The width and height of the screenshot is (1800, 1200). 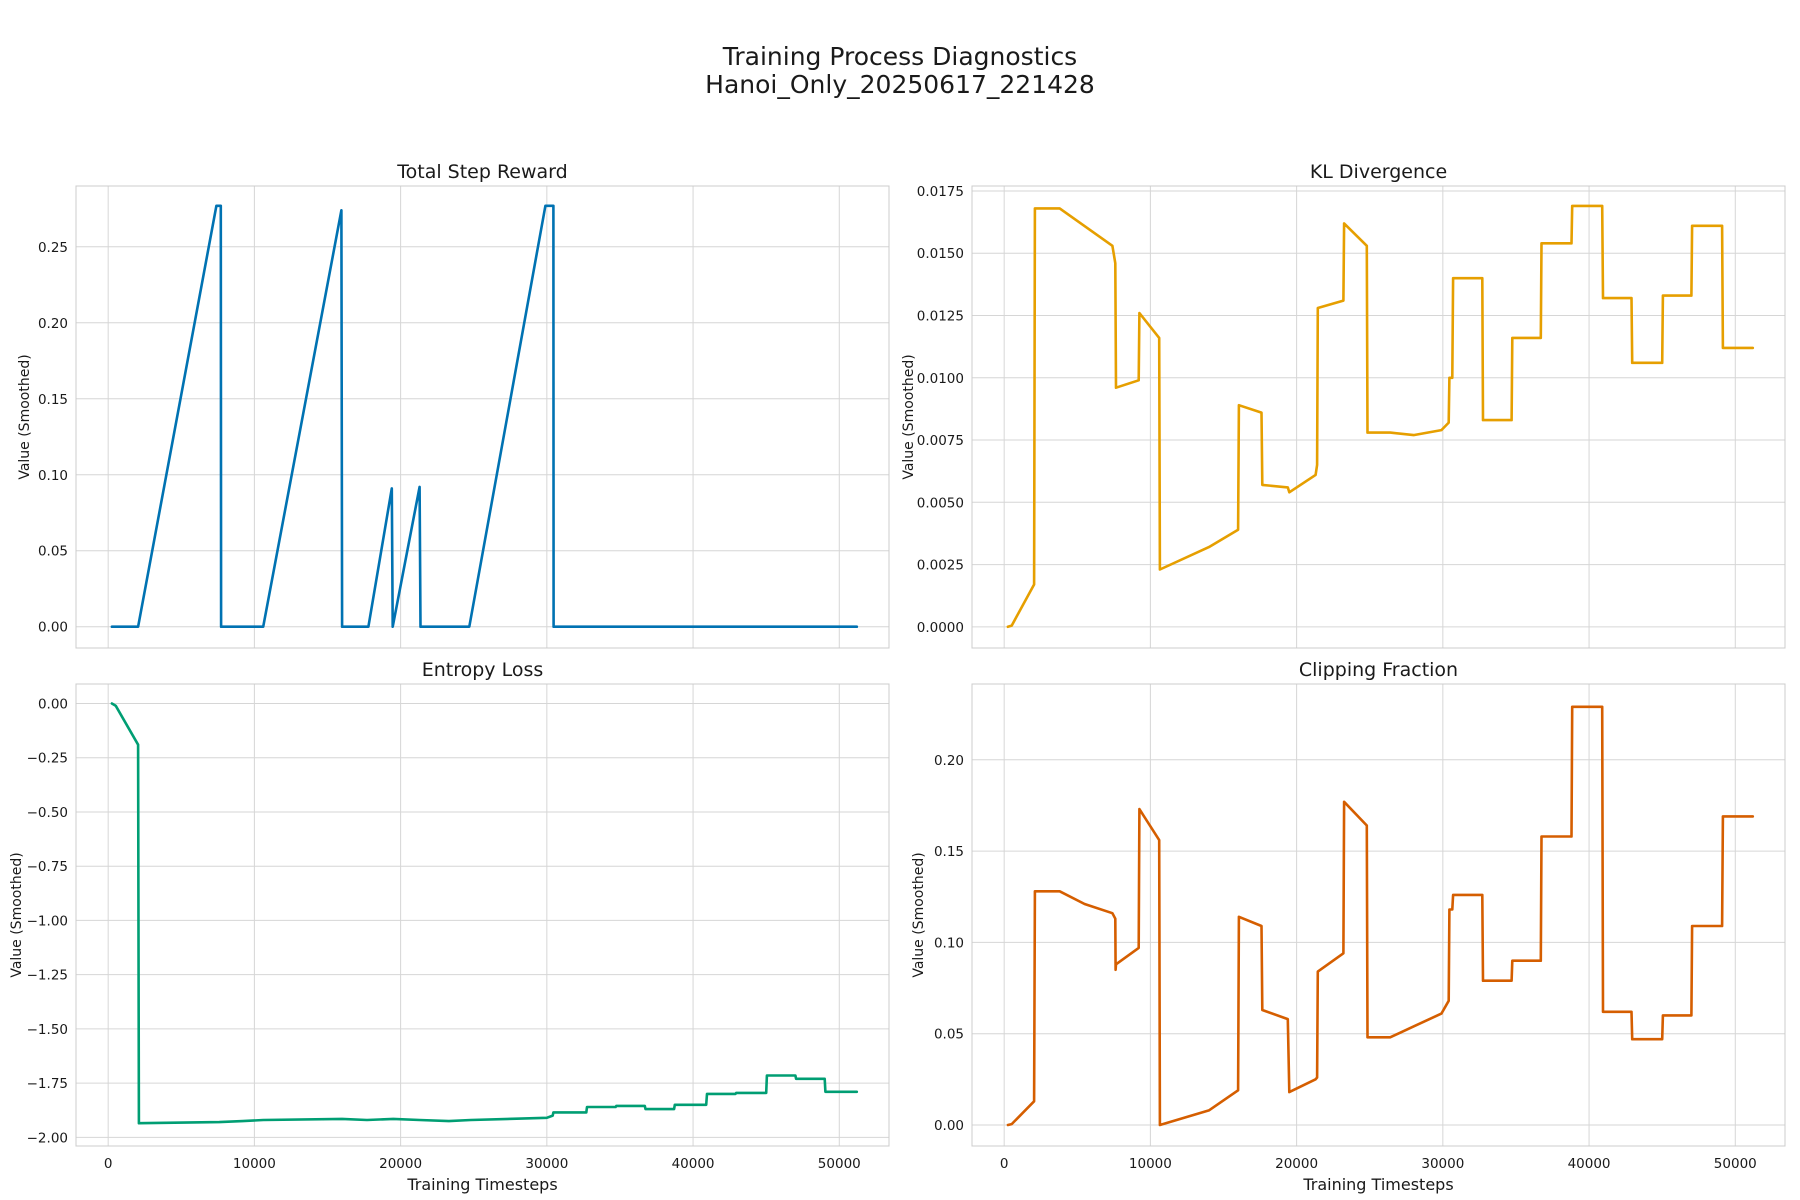 What do you see at coordinates (1735, 1164) in the screenshot?
I see `clipping-fraction-x-tick-label: 50000` at bounding box center [1735, 1164].